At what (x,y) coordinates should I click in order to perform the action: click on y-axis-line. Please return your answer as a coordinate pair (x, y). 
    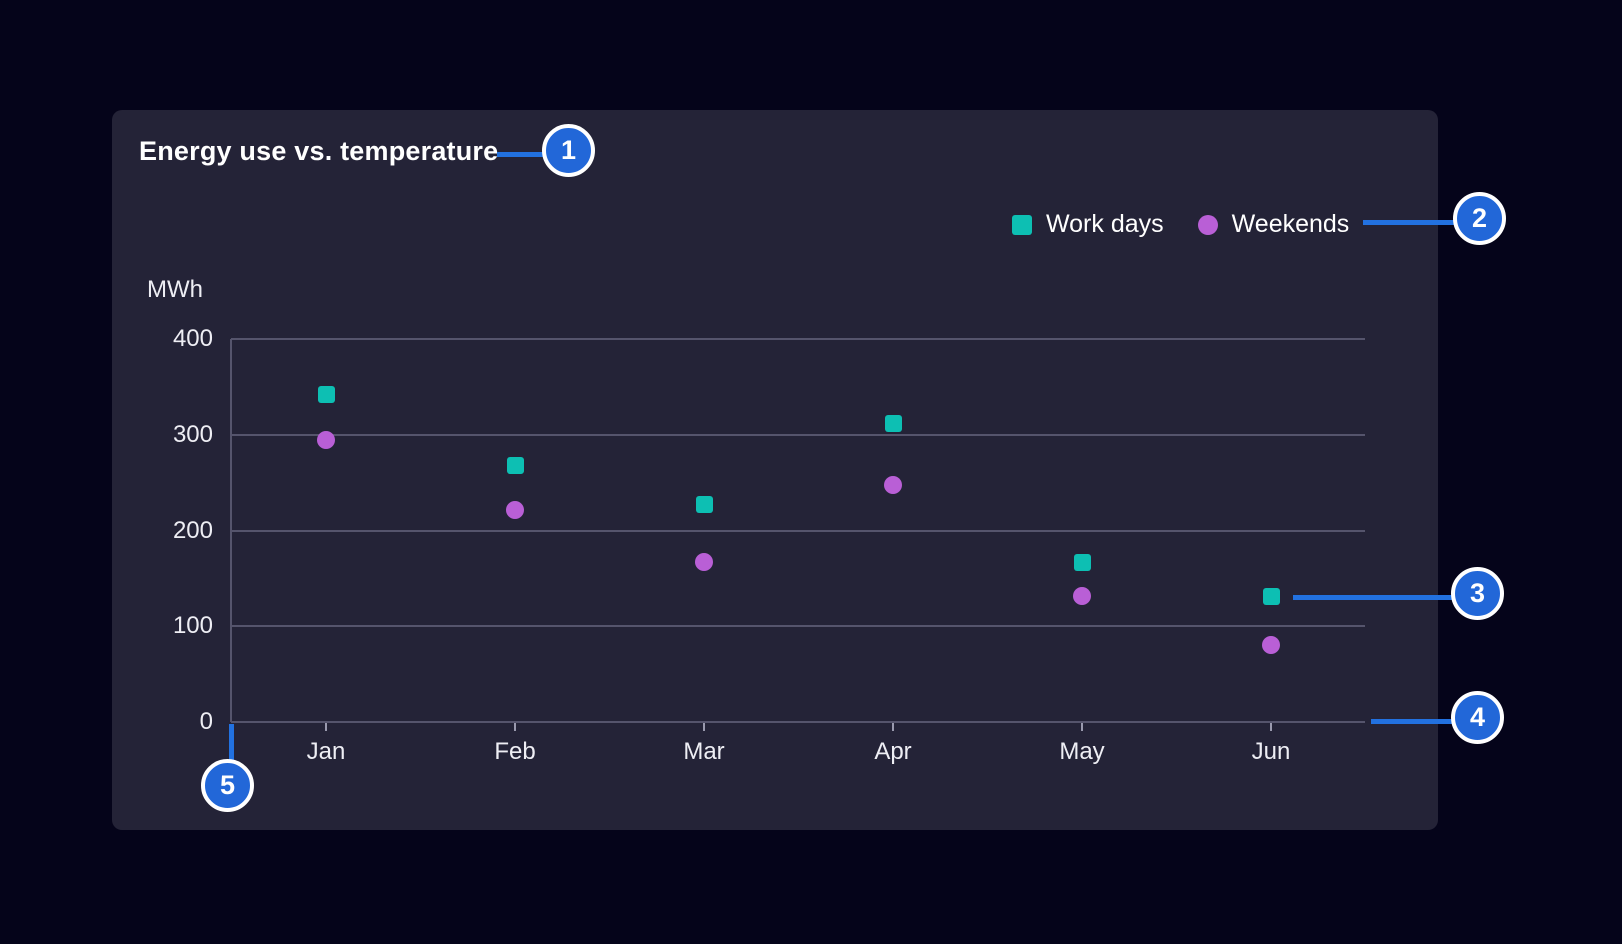
    Looking at the image, I should click on (231, 530).